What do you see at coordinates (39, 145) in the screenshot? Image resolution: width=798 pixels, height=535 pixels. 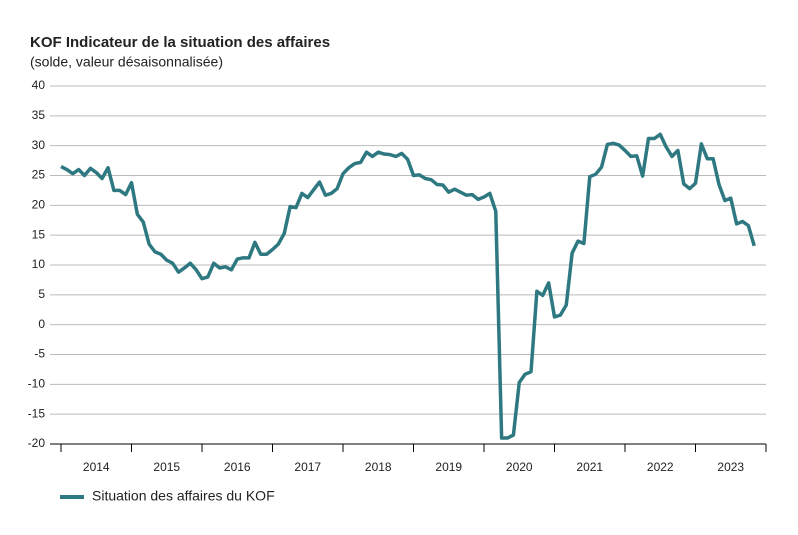 I see `y-tick-label: 30` at bounding box center [39, 145].